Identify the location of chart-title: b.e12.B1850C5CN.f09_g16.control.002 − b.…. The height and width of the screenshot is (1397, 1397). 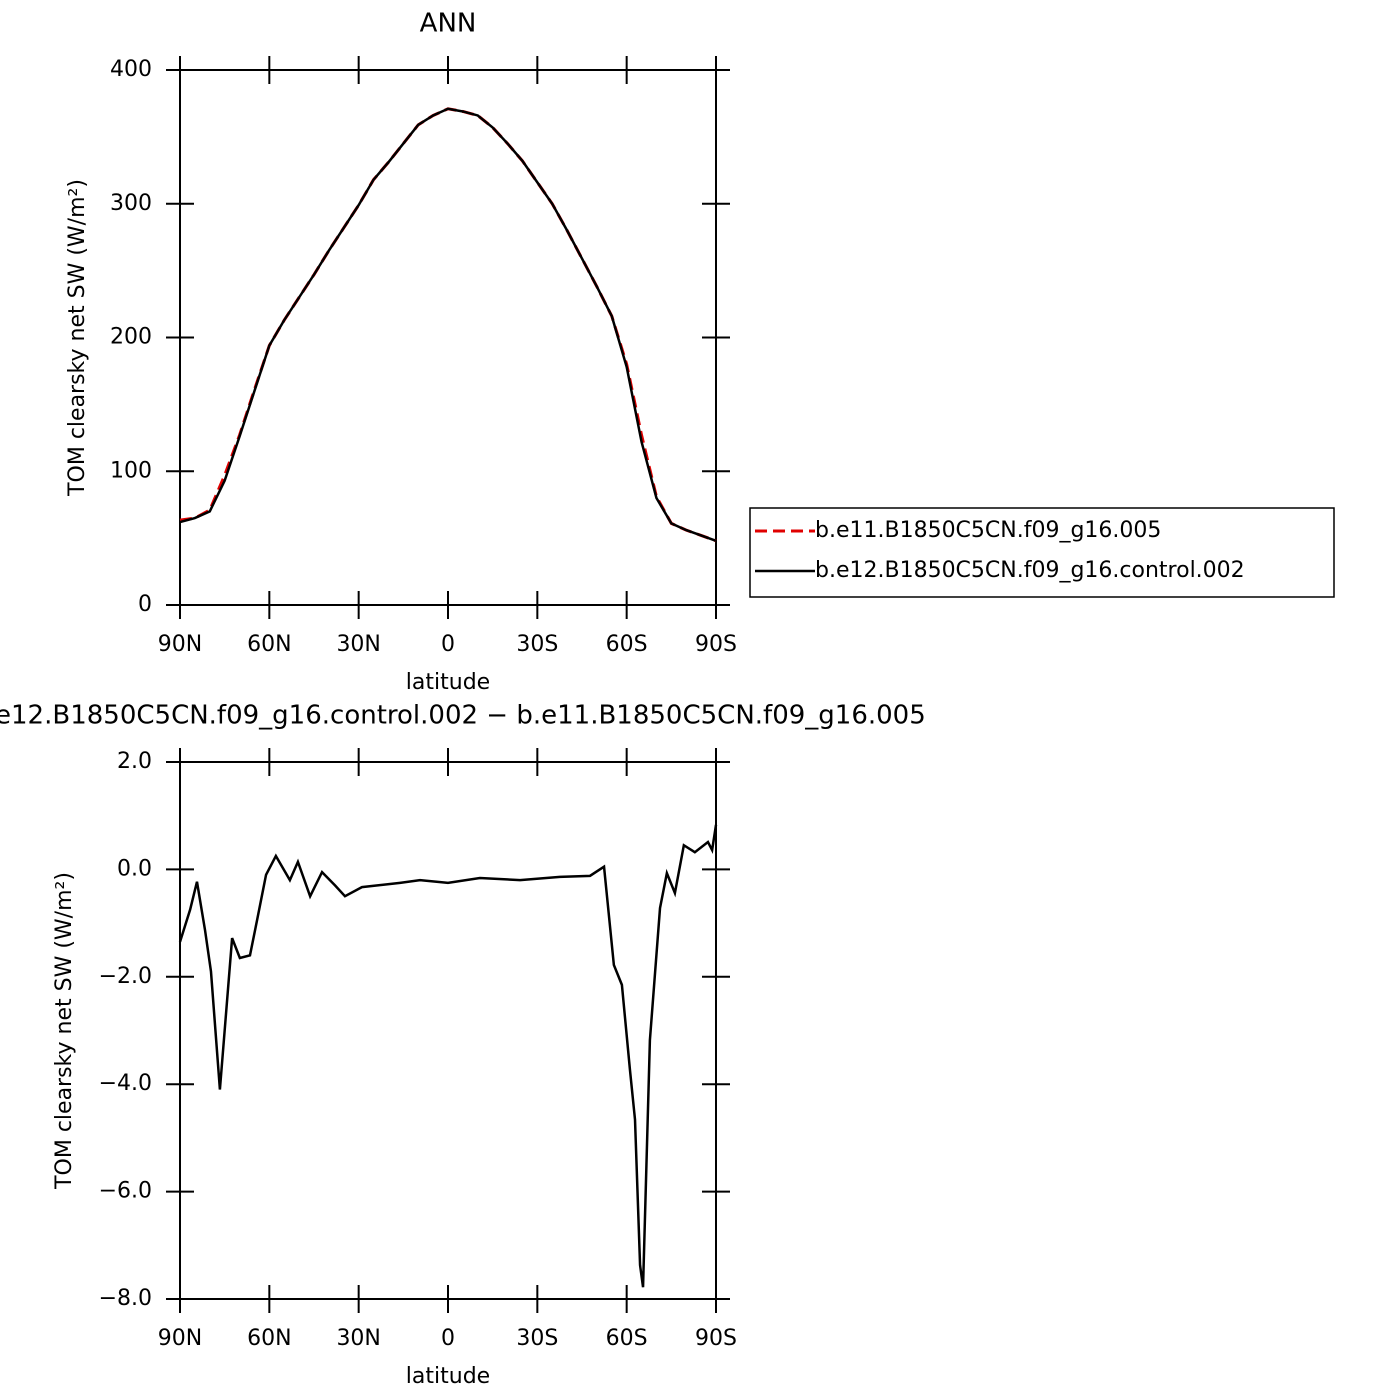
(463, 716).